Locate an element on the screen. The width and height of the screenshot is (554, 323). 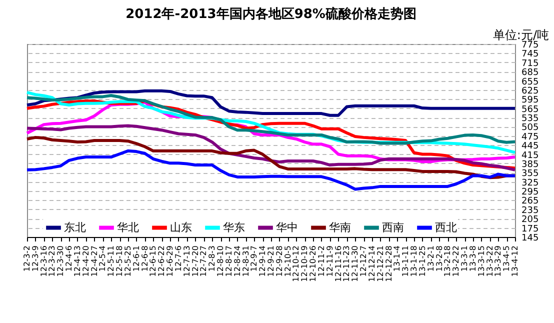
x-tick-label: 12-5-4 is located at coordinates (103, 259).